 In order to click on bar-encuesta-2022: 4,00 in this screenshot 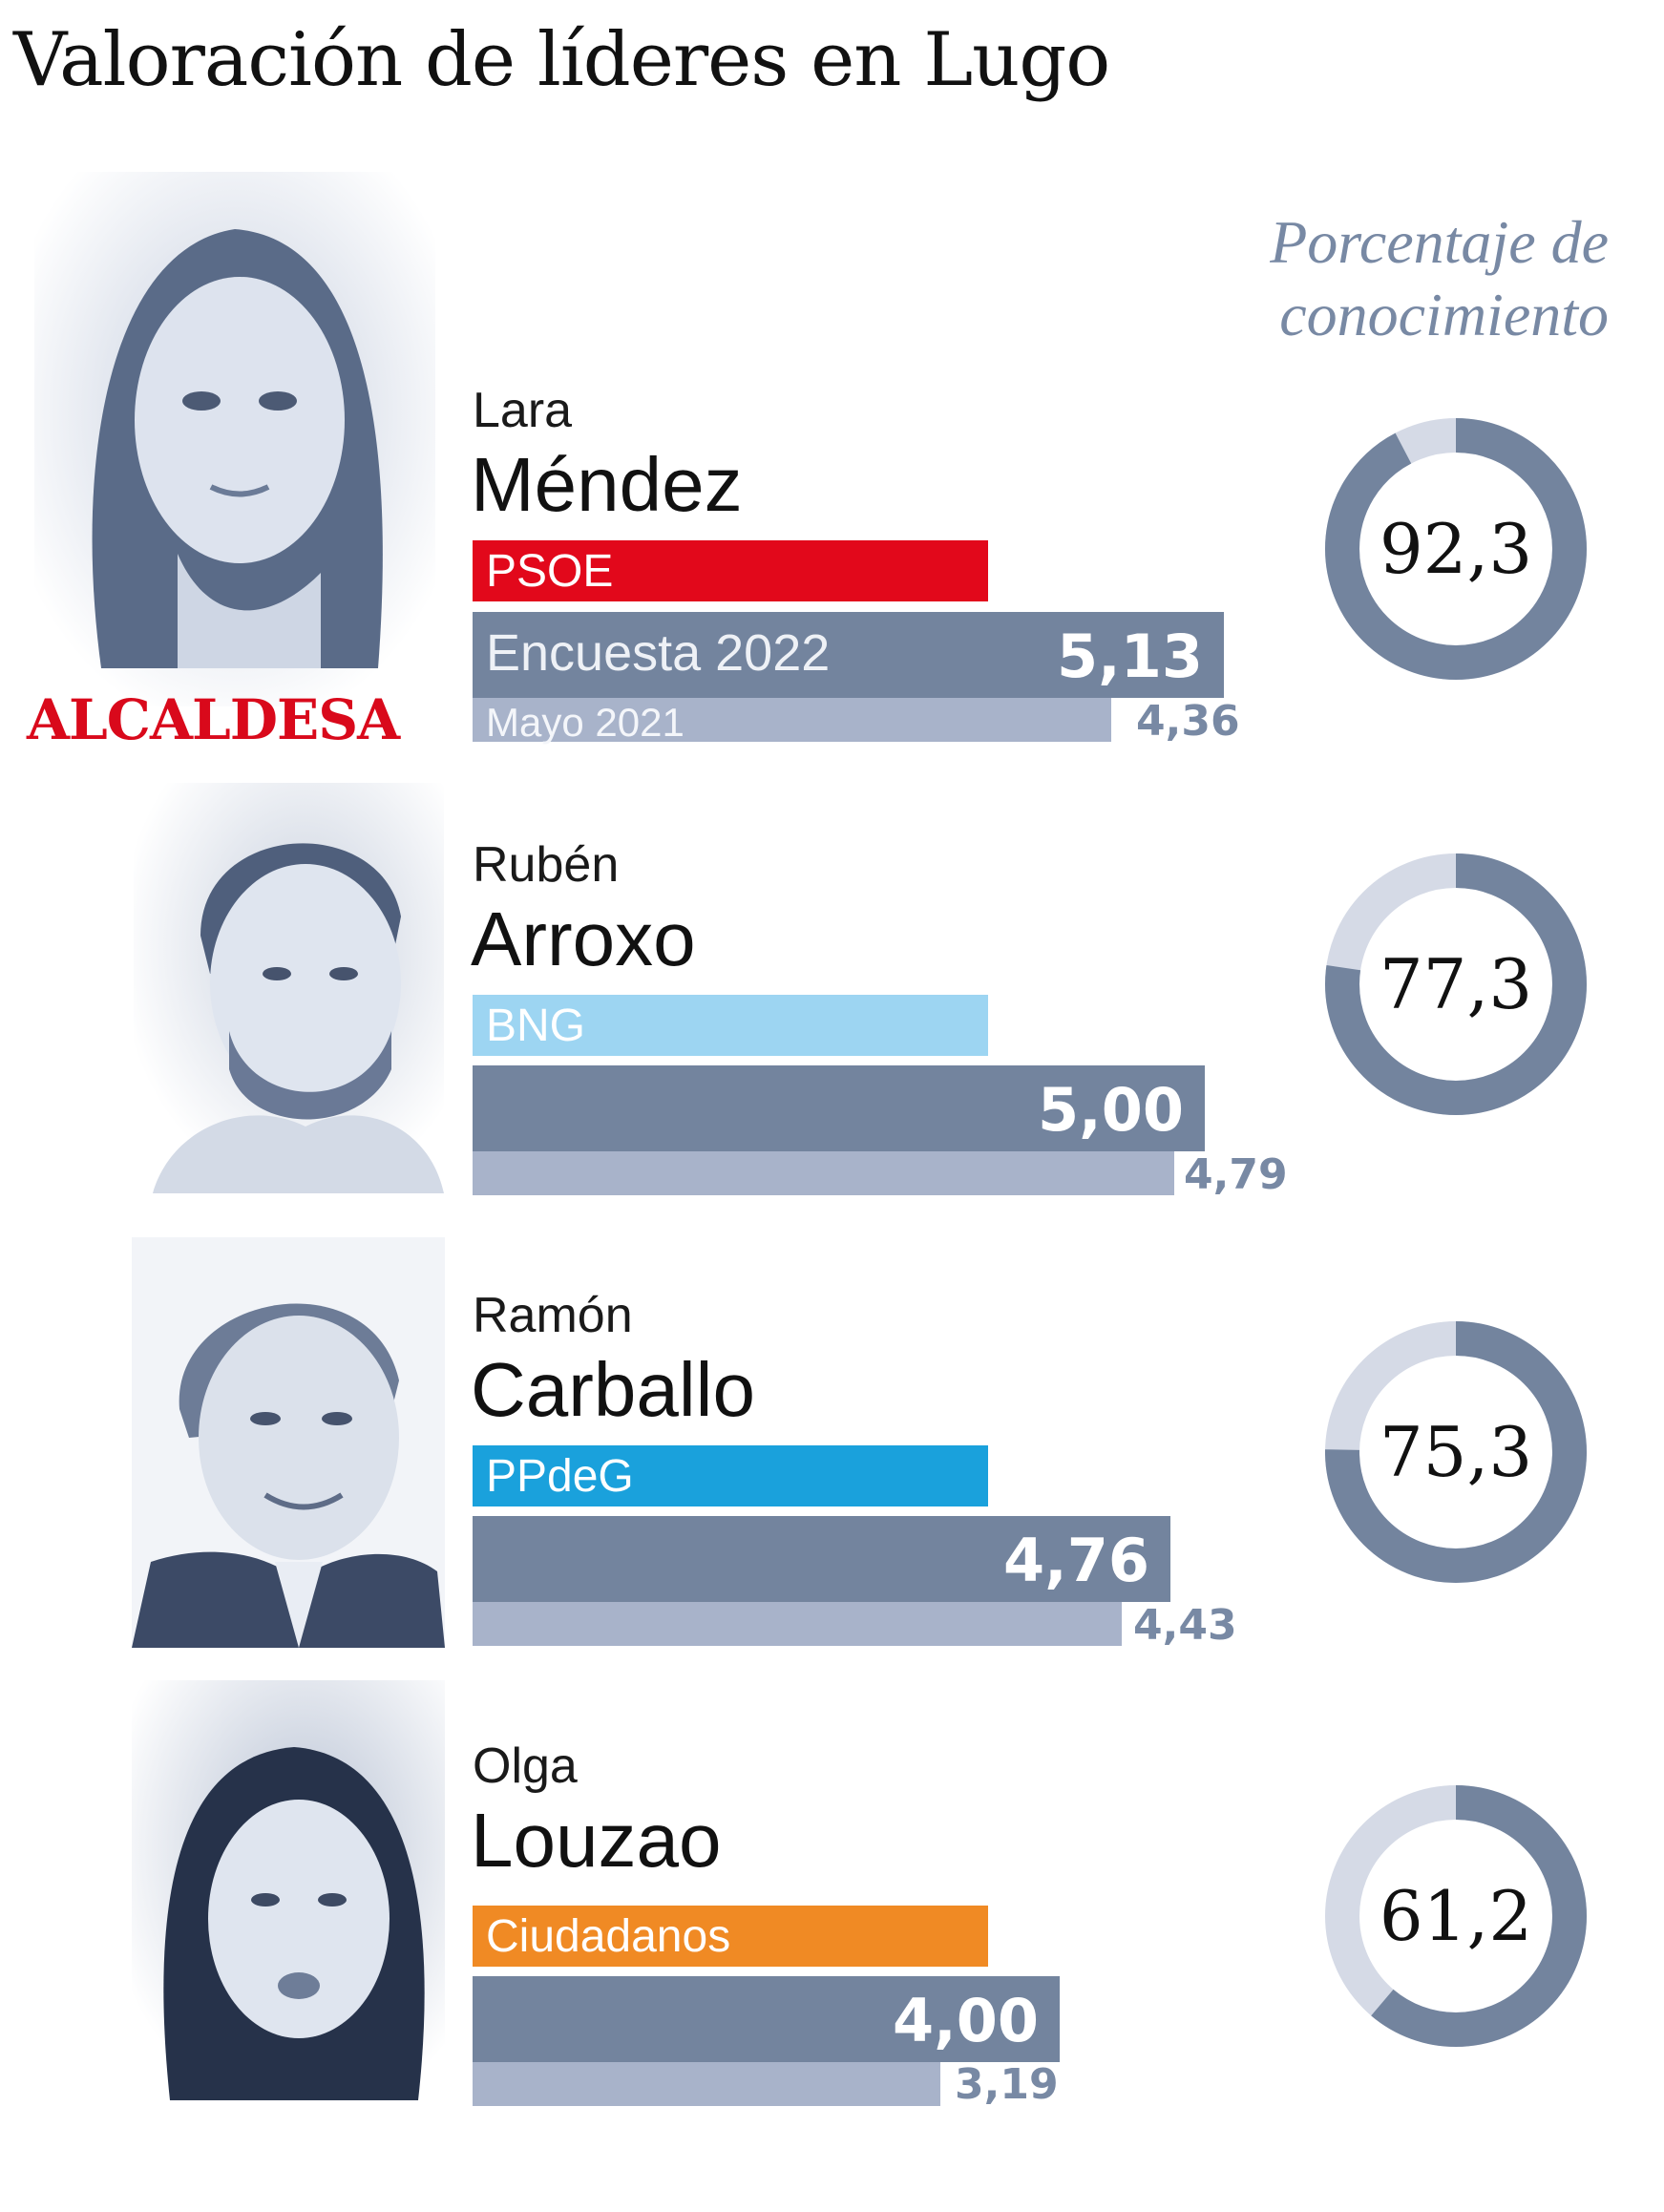, I will do `click(766, 2019)`.